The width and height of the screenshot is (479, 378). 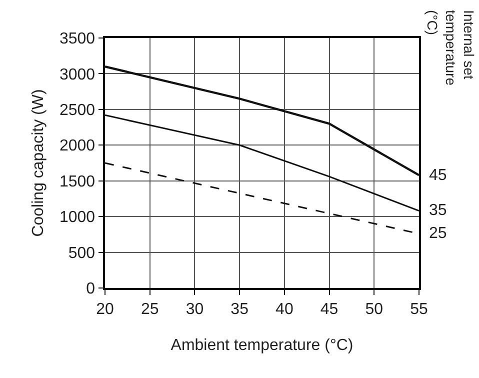 What do you see at coordinates (239, 309) in the screenshot?
I see `x-tick-label: 35` at bounding box center [239, 309].